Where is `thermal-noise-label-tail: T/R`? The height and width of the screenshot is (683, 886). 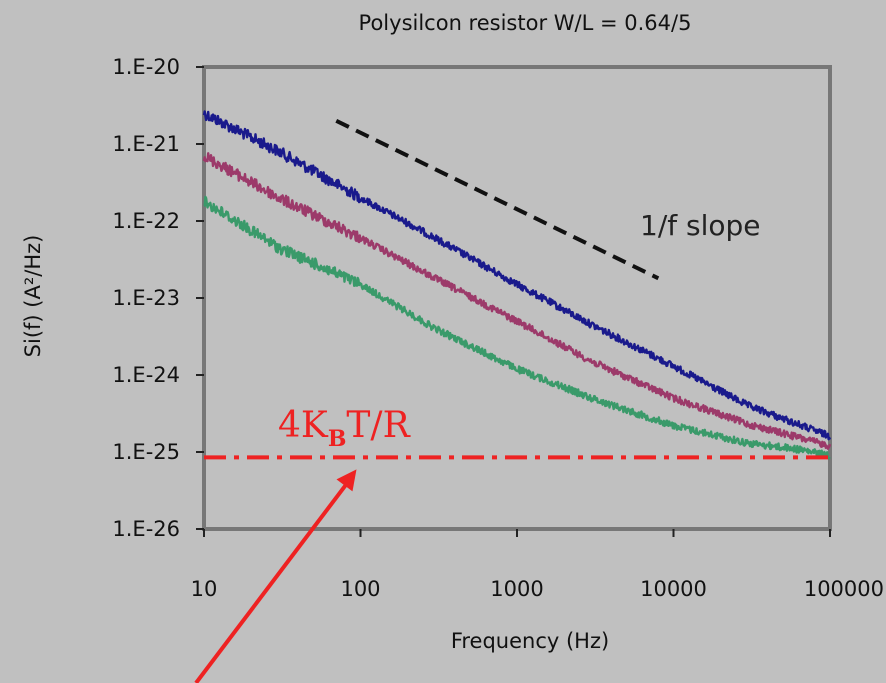
thermal-noise-label-tail: T/R is located at coordinates (378, 425).